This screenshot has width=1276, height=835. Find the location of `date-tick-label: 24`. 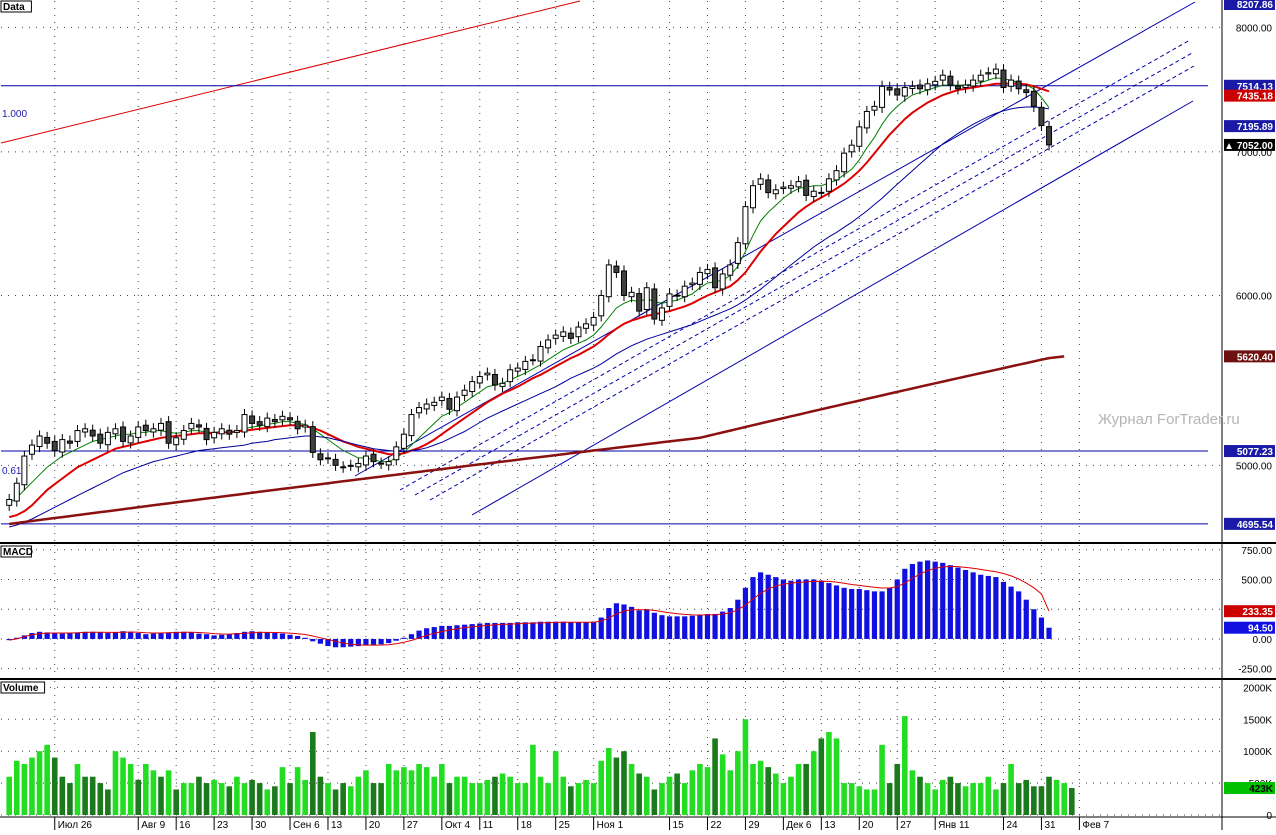

date-tick-label: 24 is located at coordinates (1012, 825).